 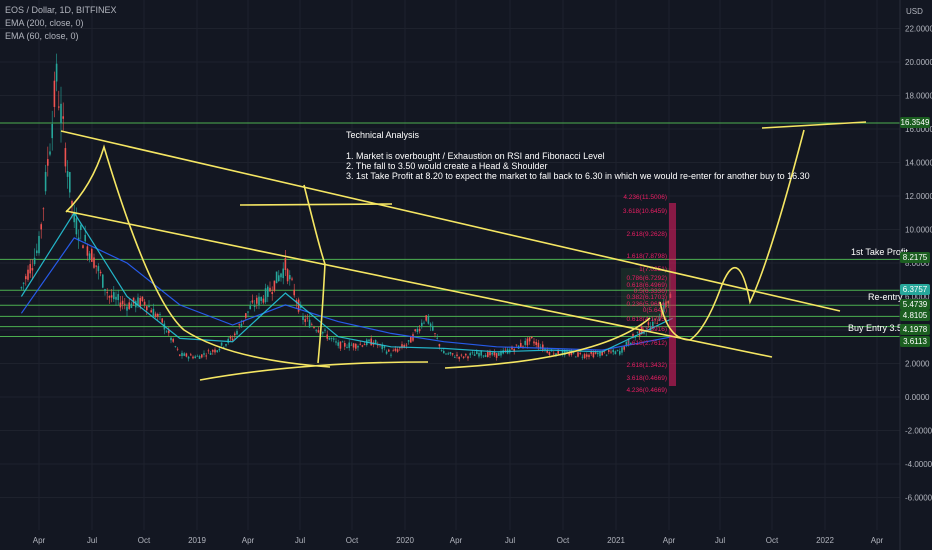 I want to click on projection-path, so click(x=732, y=235).